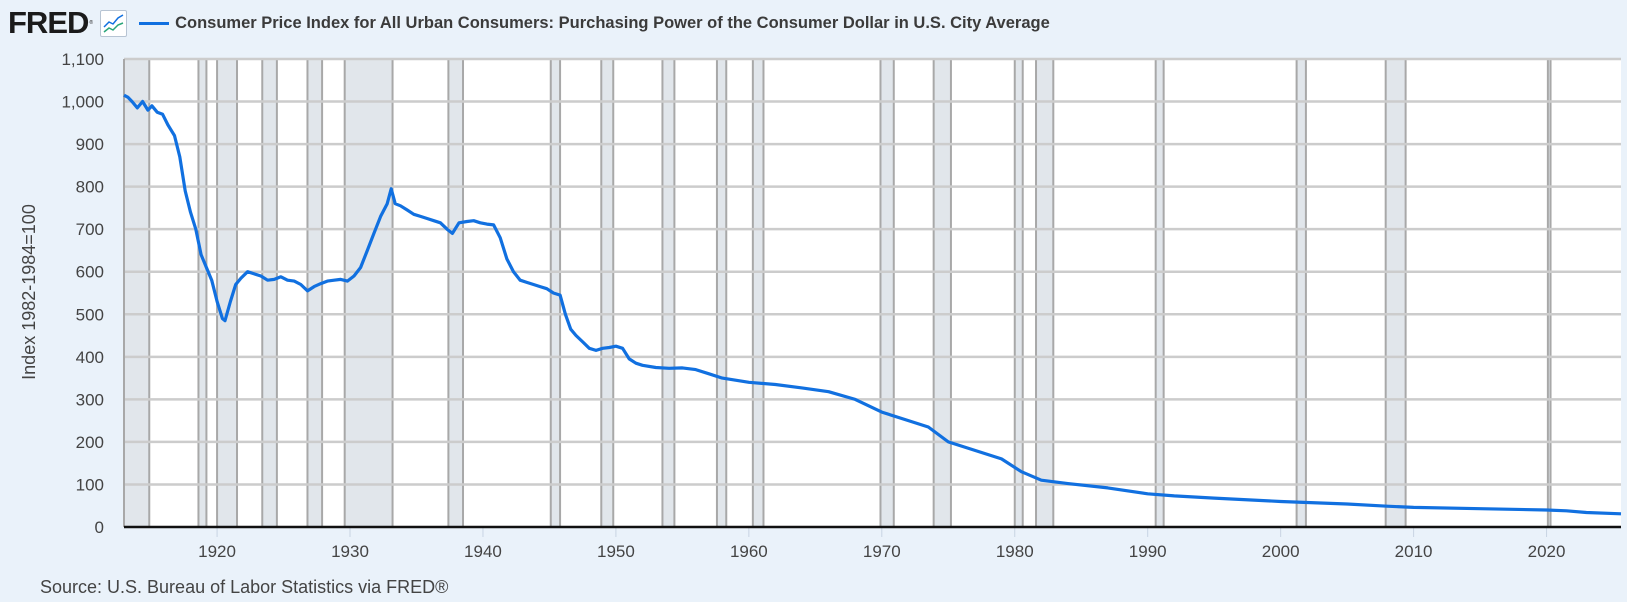 The height and width of the screenshot is (602, 1627). What do you see at coordinates (483, 551) in the screenshot?
I see `x-tick-label: 1940` at bounding box center [483, 551].